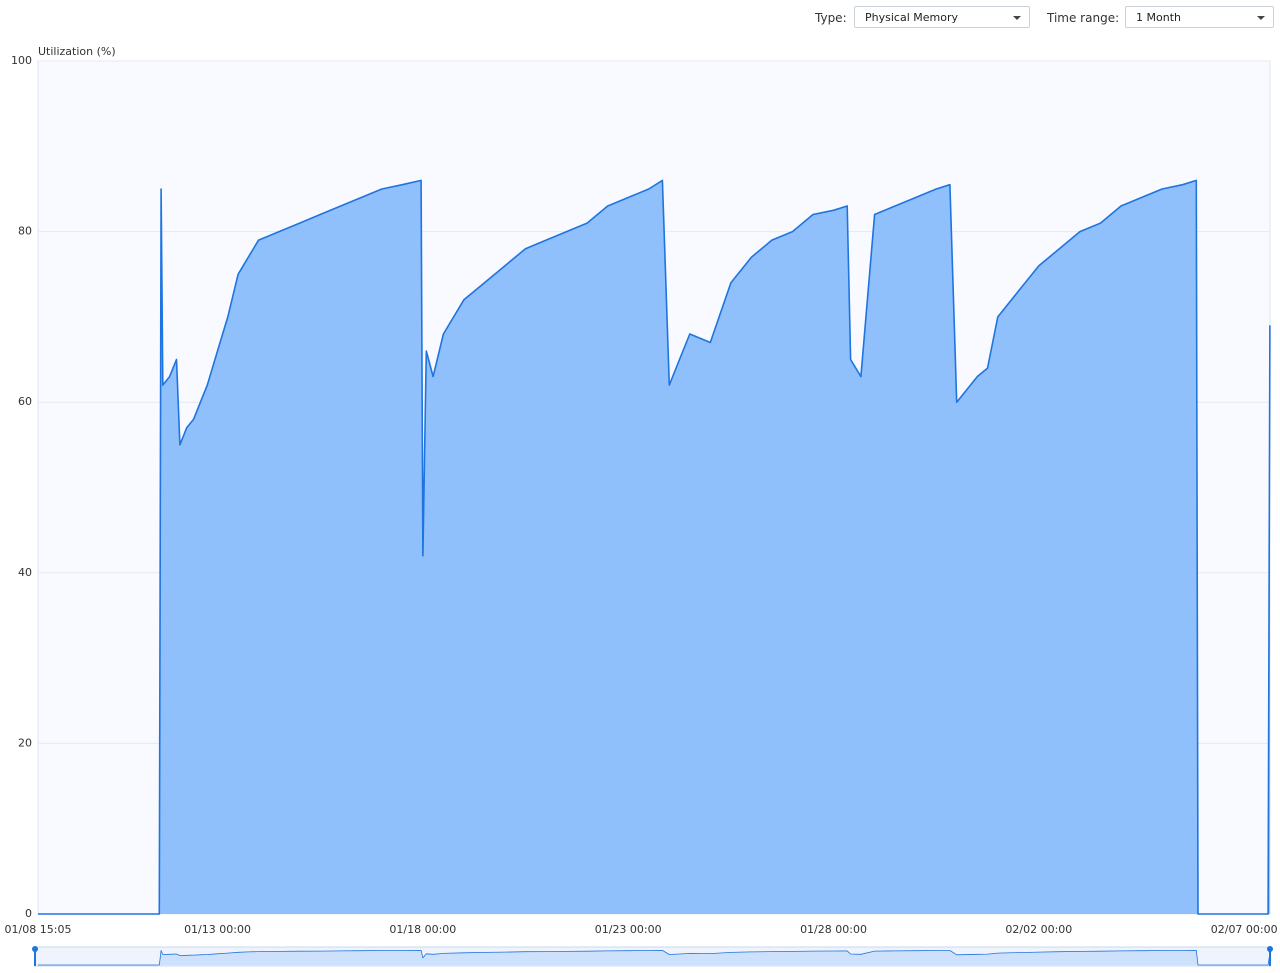 Image resolution: width=1280 pixels, height=973 pixels. Describe the element at coordinates (25, 401) in the screenshot. I see `y-tick-label: 60` at that location.